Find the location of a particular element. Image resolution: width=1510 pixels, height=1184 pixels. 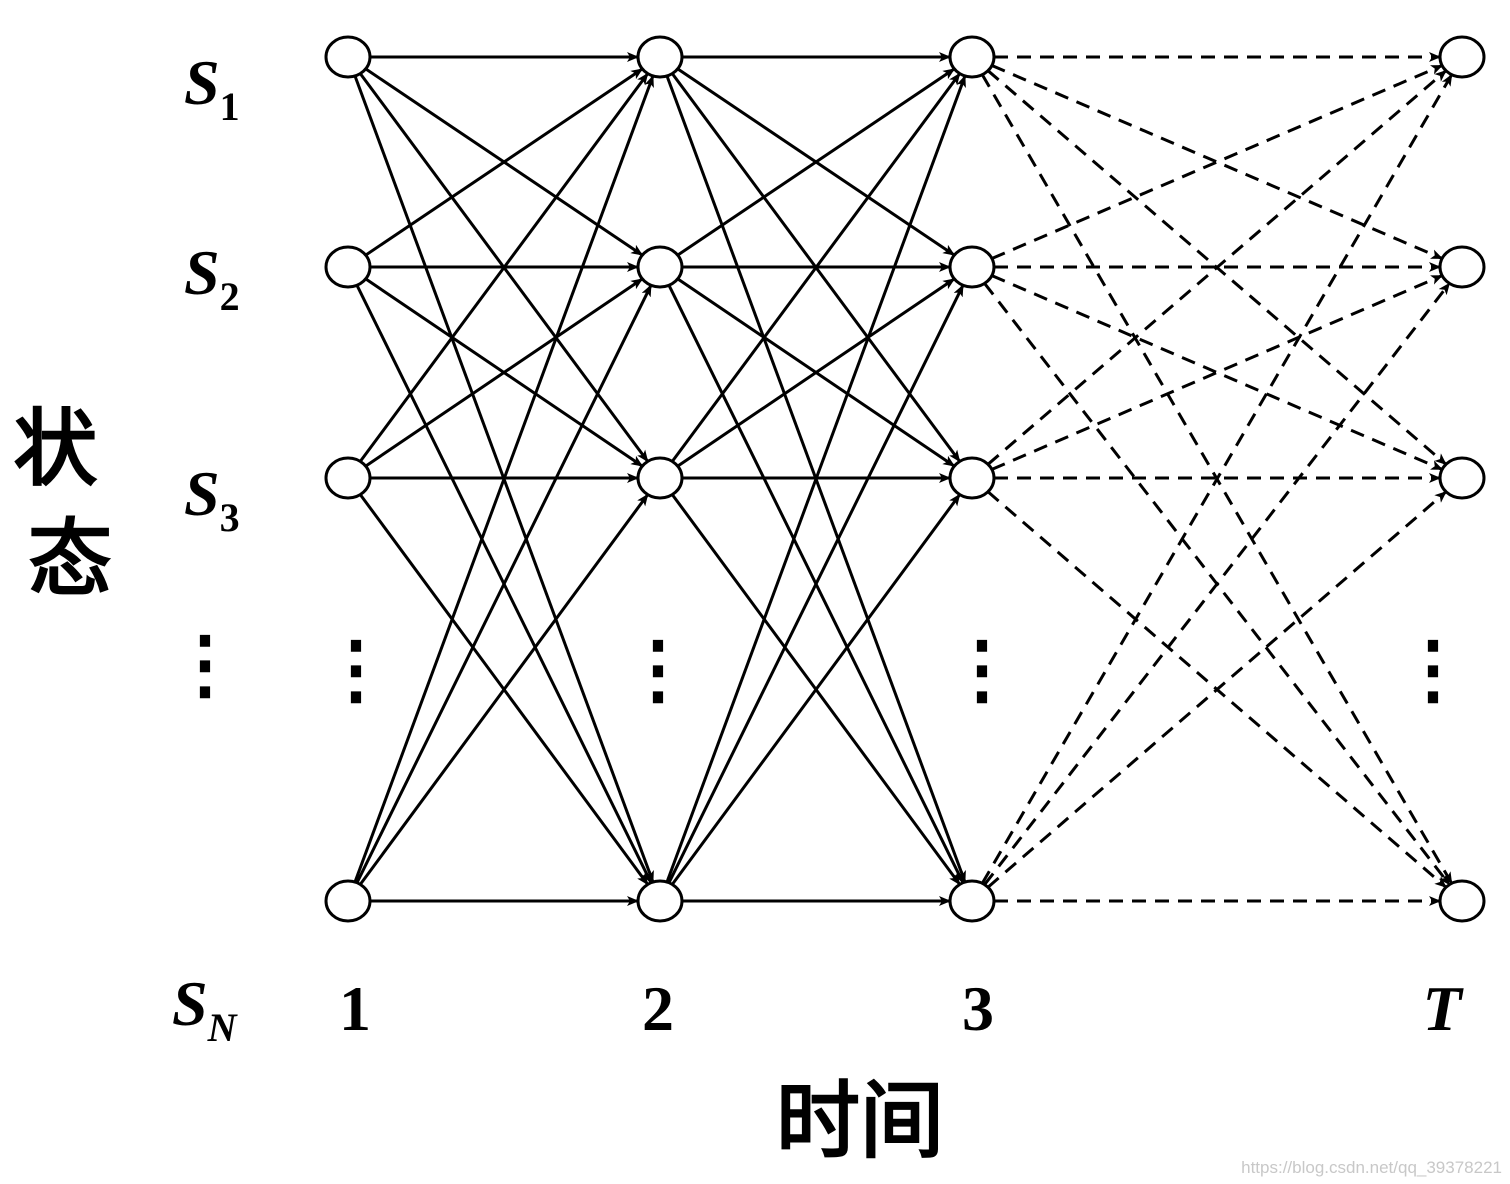

node-t1-s2 is located at coordinates (348, 267).